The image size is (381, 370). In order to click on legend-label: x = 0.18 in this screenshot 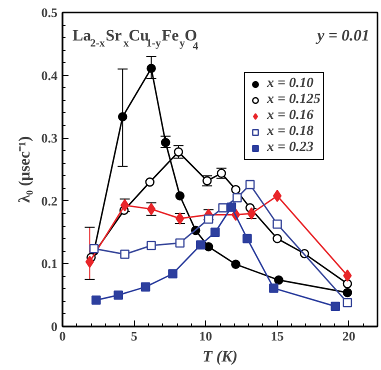, I will do `click(290, 132)`.